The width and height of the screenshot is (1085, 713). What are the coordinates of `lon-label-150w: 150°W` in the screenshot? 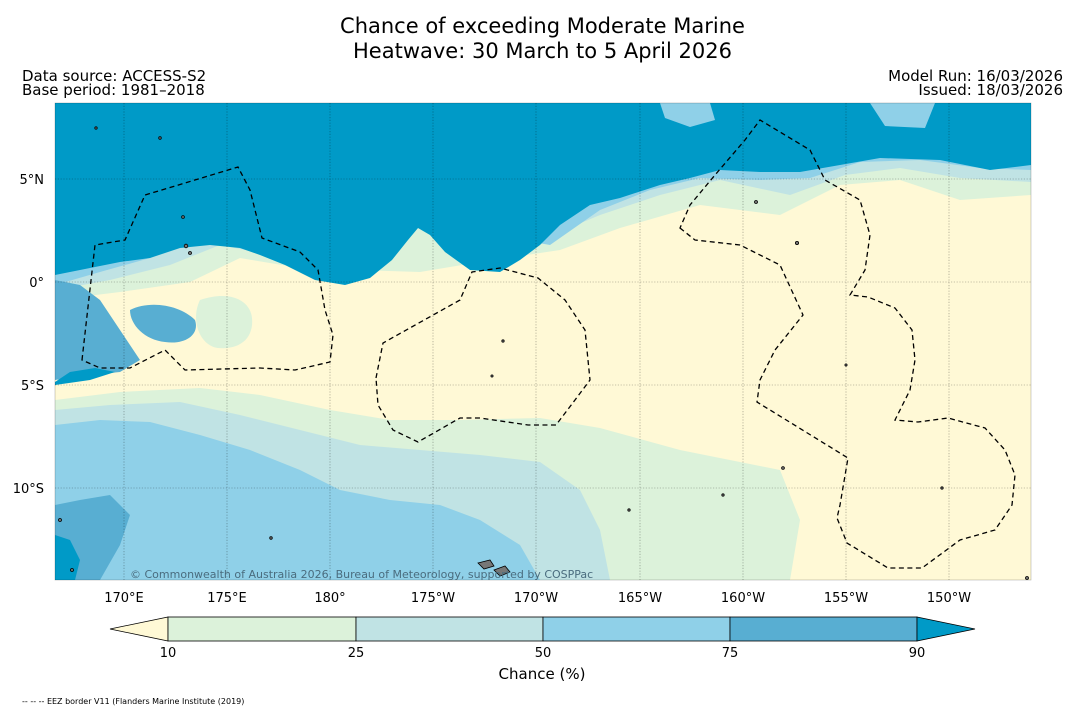 It's located at (949, 598).